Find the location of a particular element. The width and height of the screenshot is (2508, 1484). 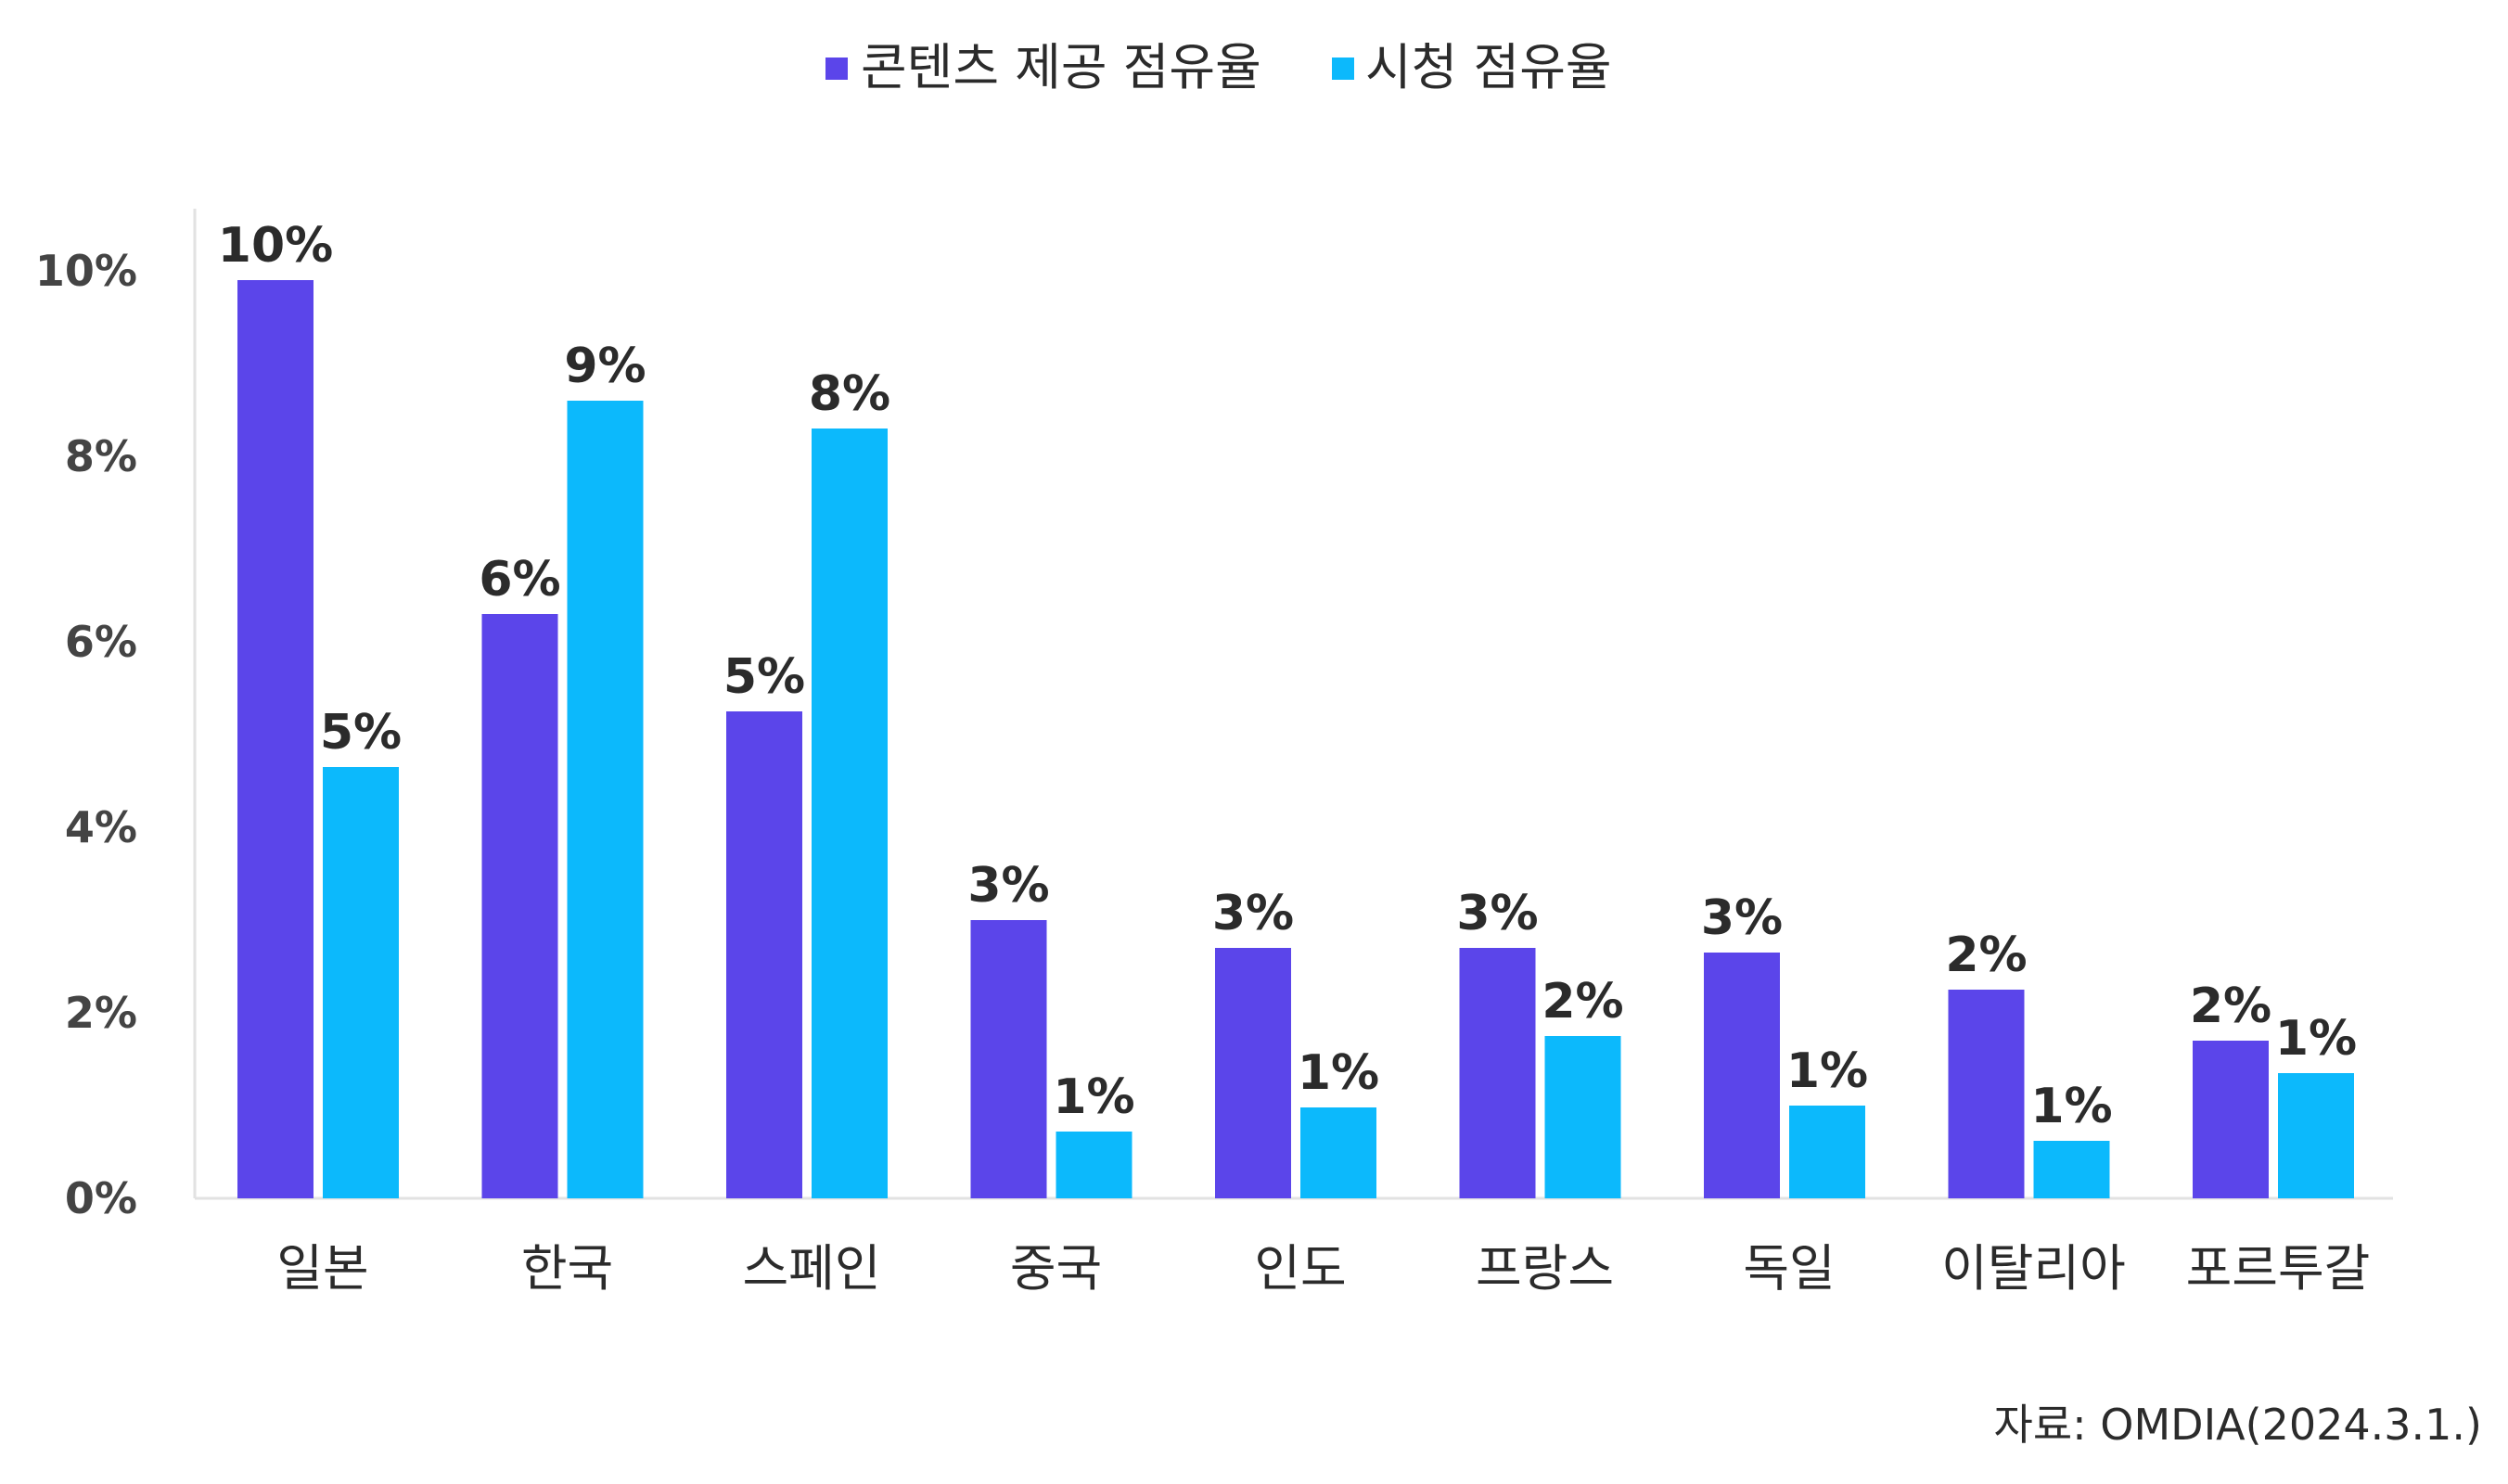

legend: 콘텐츠 제공 점유율 시청 점유율 is located at coordinates (1219, 67).